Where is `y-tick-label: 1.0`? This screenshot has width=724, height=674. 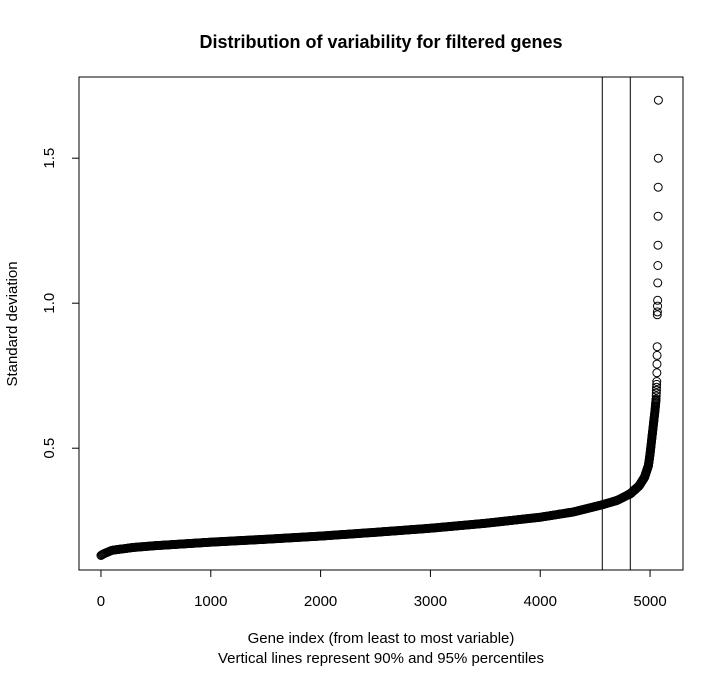 y-tick-label: 1.0 is located at coordinates (49, 303).